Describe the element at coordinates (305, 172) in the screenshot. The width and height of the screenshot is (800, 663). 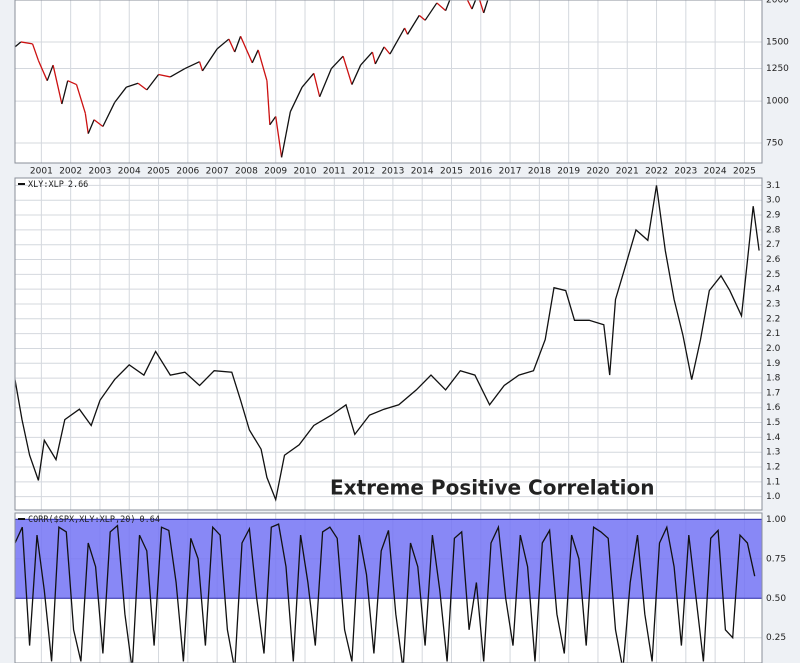
I see `x-tick-label: 2010` at that location.